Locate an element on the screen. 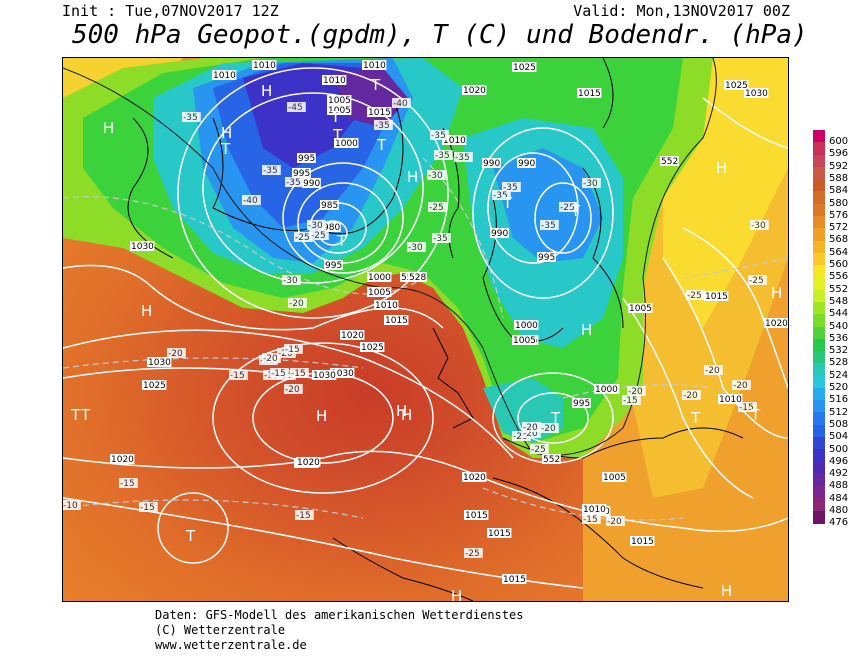  pressure-label: 1020 is located at coordinates (776, 324).